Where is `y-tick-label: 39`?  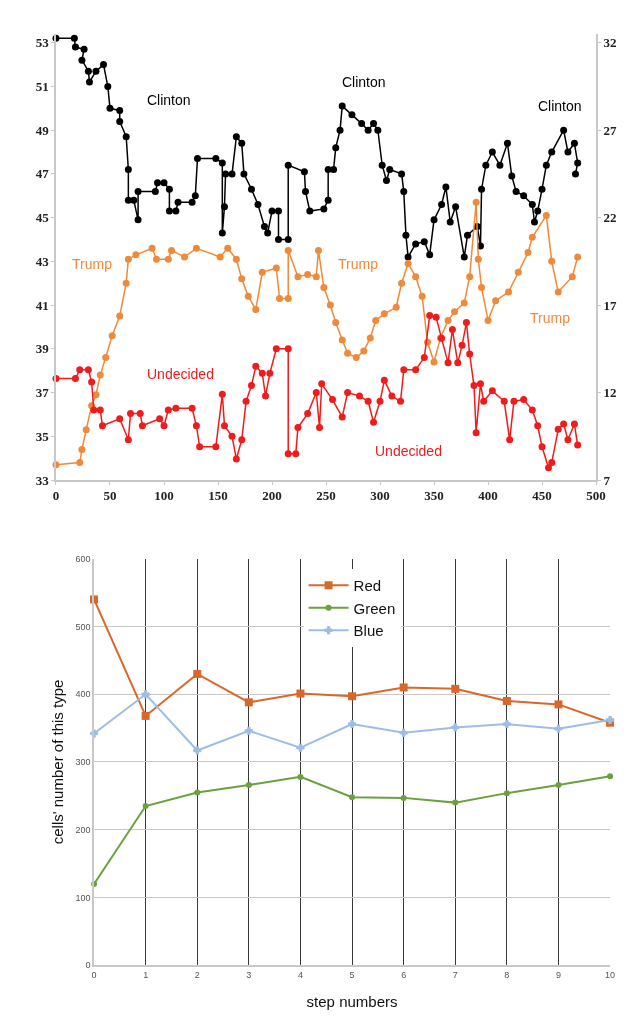 y-tick-label: 39 is located at coordinates (42, 349).